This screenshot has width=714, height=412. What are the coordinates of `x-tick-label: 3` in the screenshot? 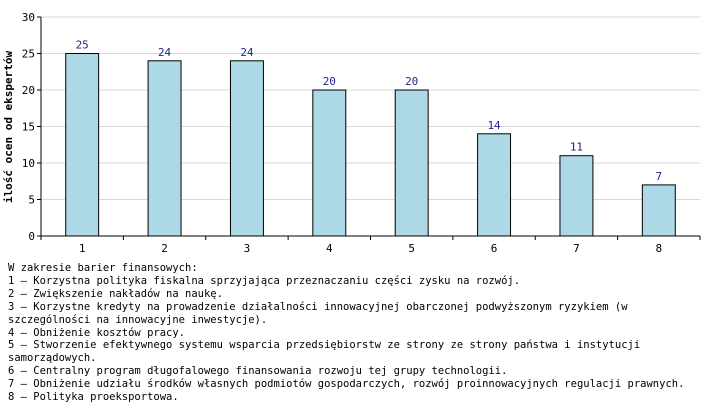 It's located at (247, 248).